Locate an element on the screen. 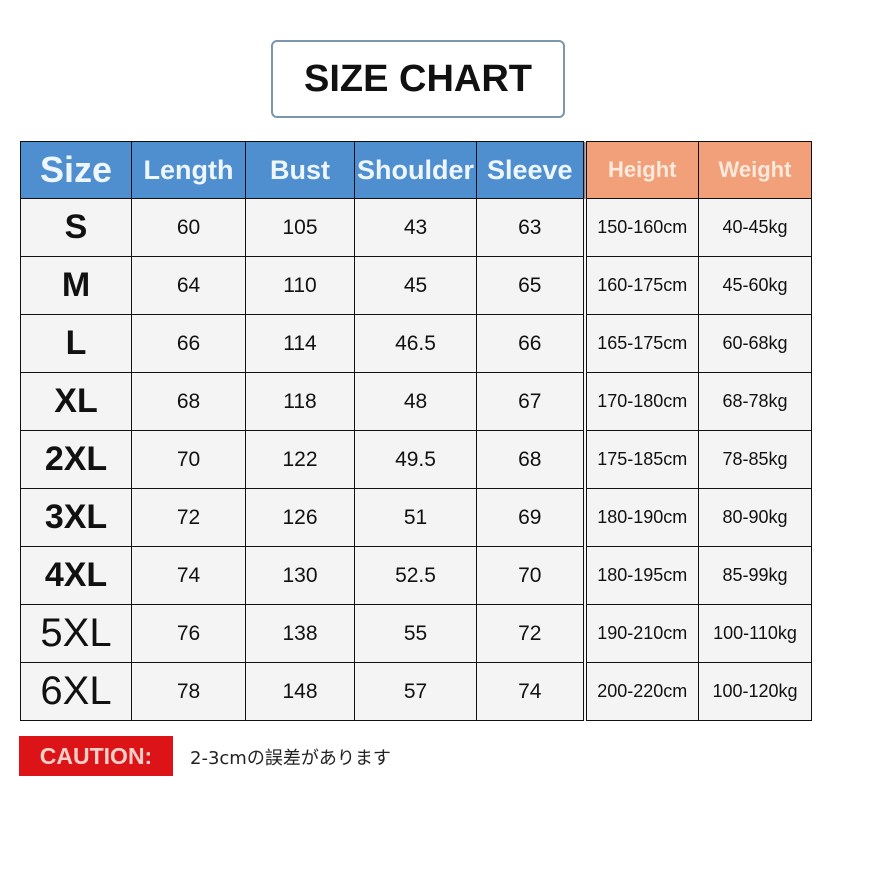 This screenshot has height=871, width=871. cell-sleeve: 65 is located at coordinates (530, 285).